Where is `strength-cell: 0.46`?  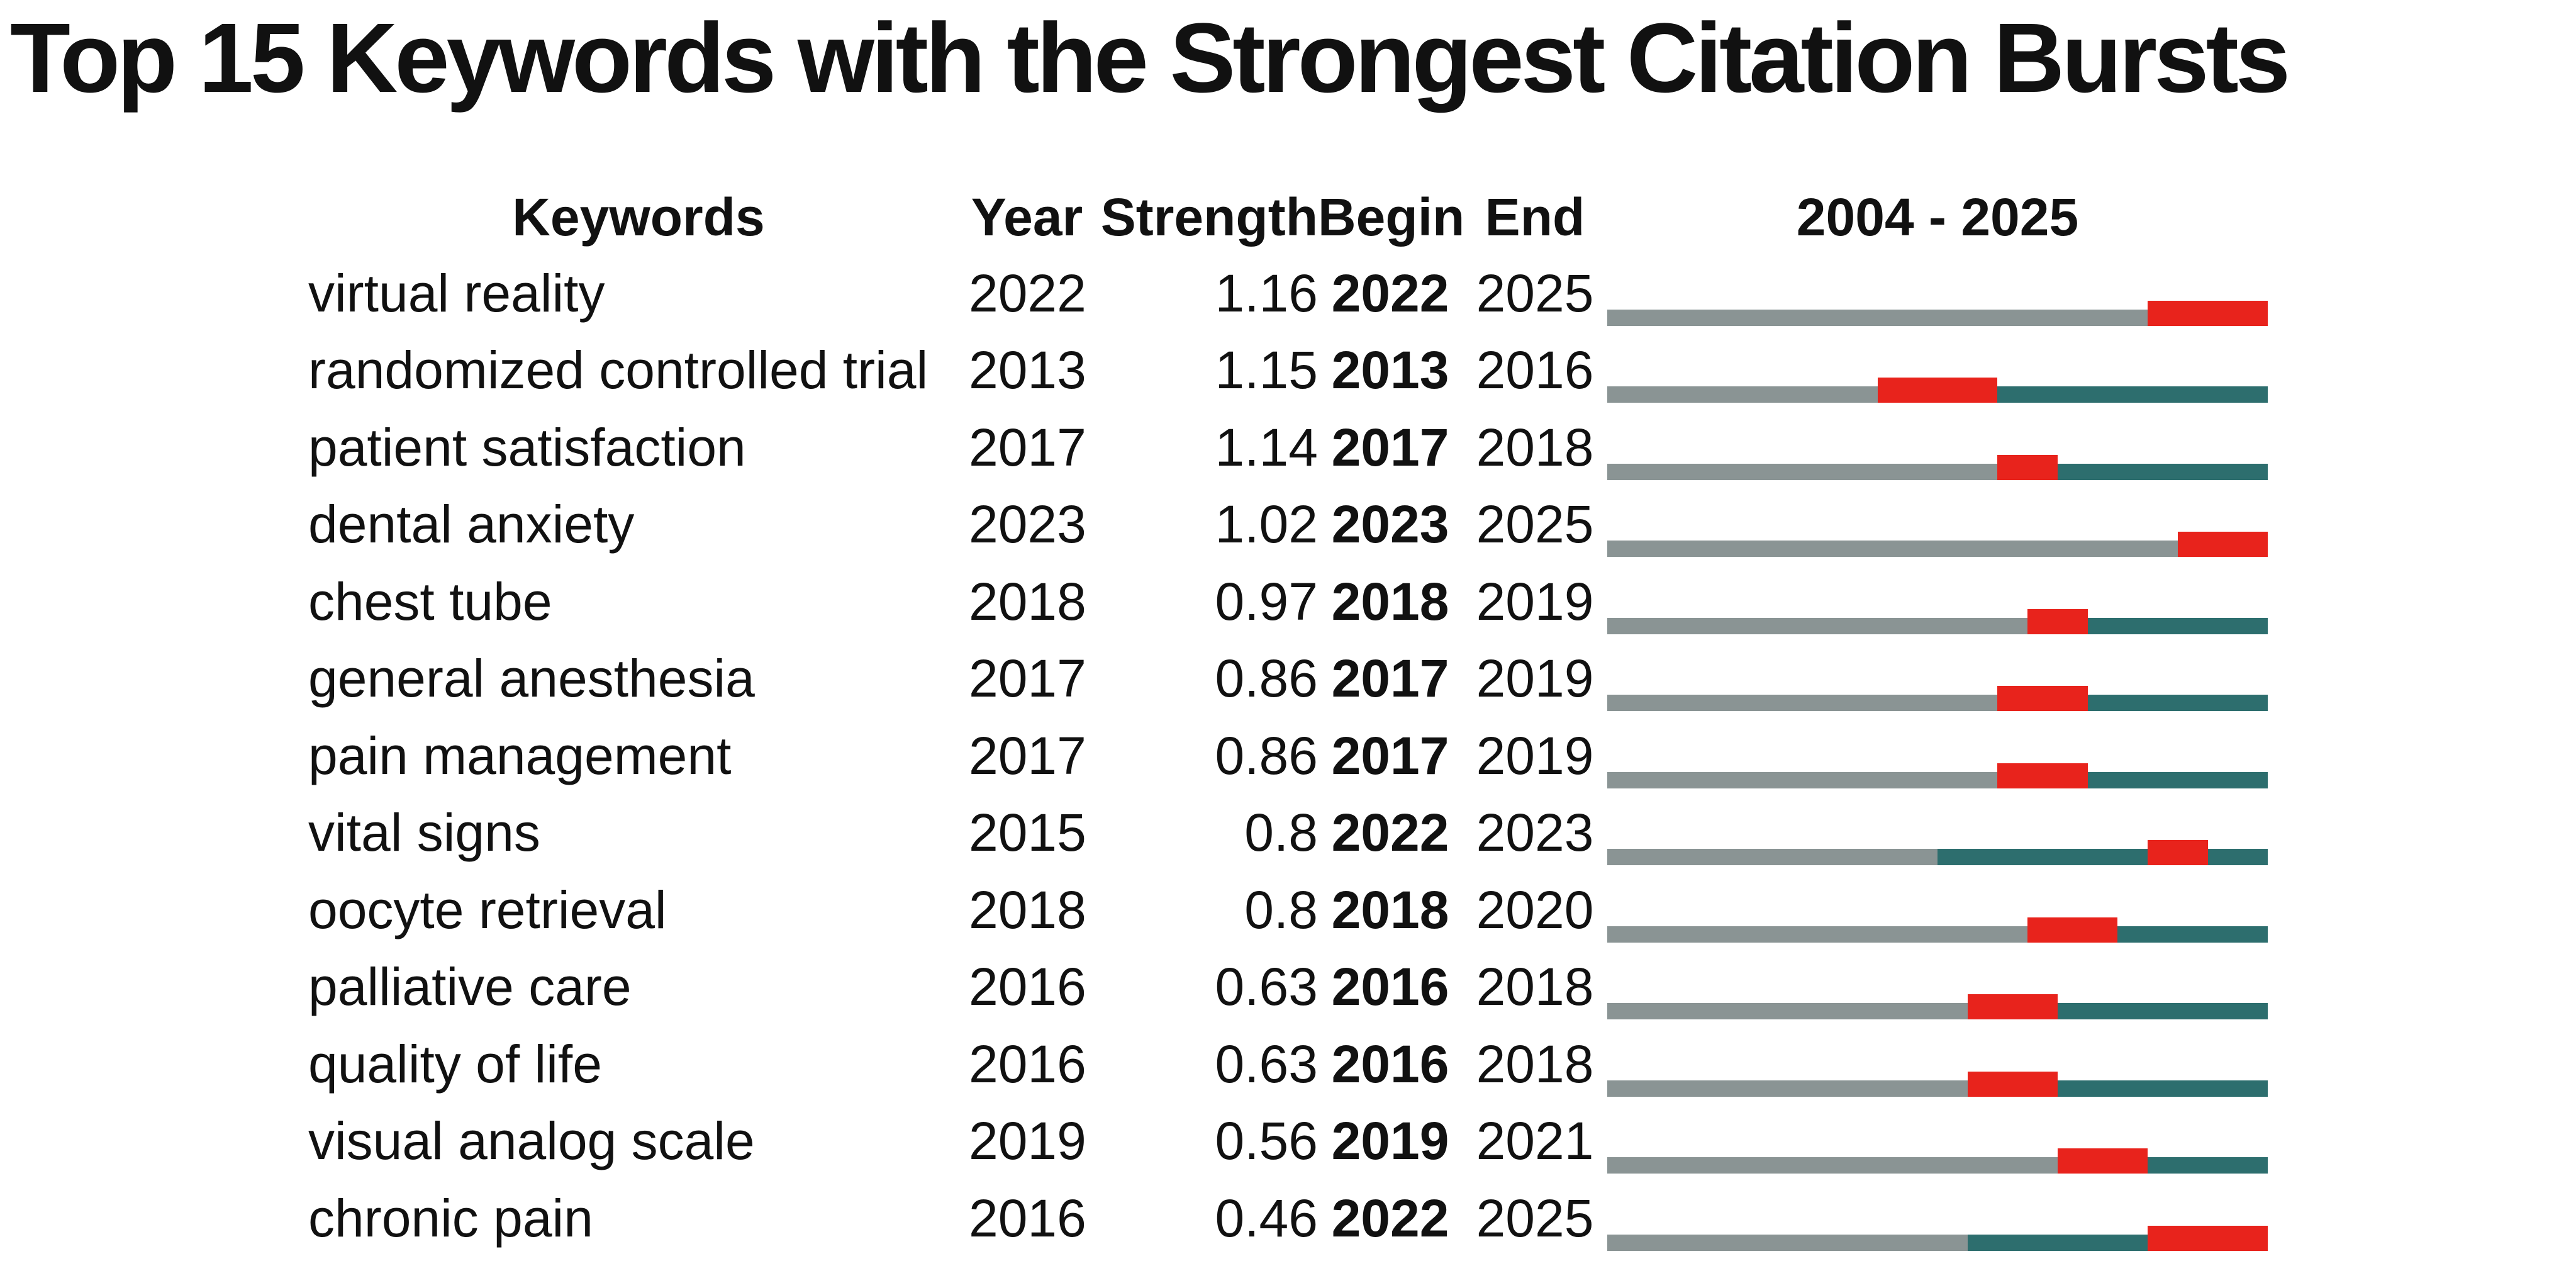 strength-cell: 0.46 is located at coordinates (1267, 1218).